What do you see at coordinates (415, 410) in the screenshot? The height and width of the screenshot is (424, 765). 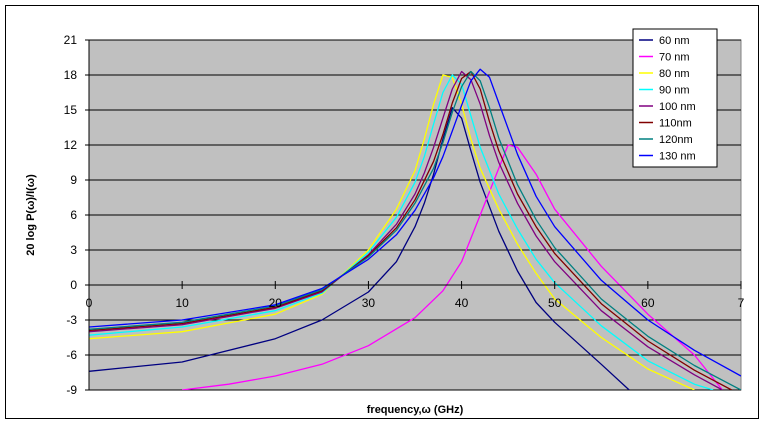 I see `x-axis-label: frequency,ω (GHz)` at bounding box center [415, 410].